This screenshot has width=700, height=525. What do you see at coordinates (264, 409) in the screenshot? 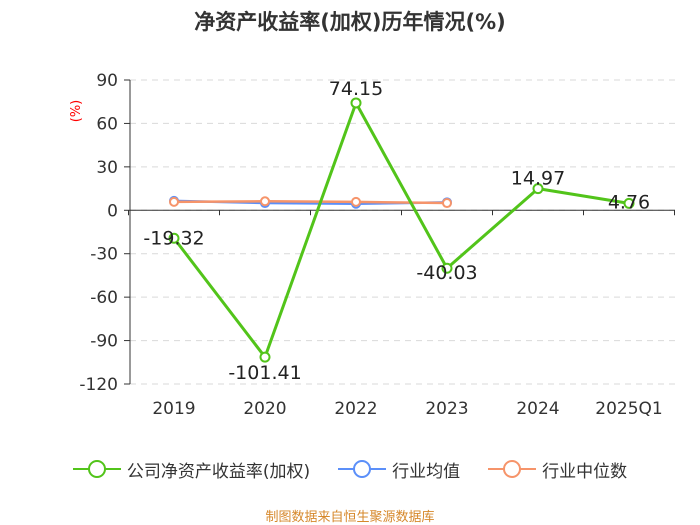
I see `x-tick-label: 2020` at bounding box center [264, 409].